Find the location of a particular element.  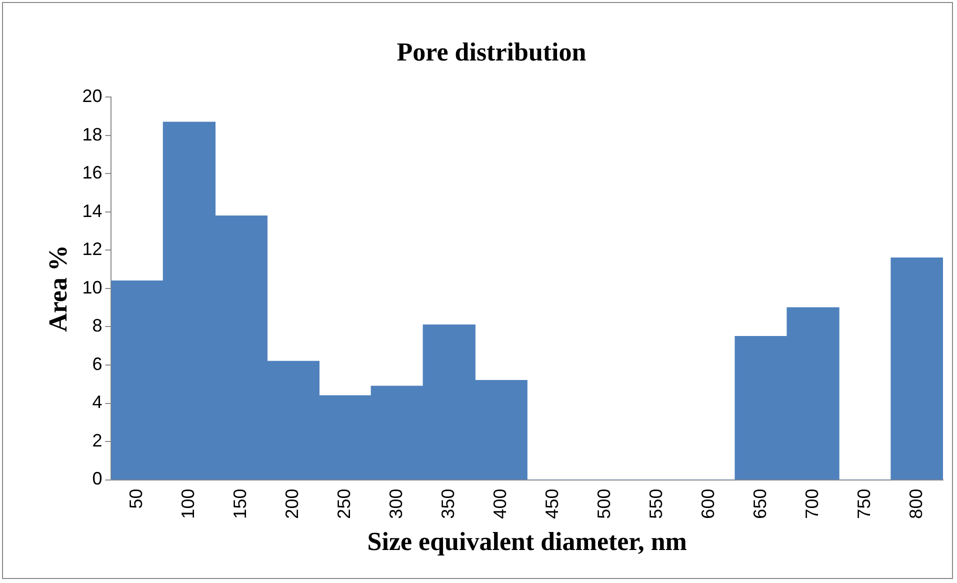

y-tick-label: 10 is located at coordinates (92, 287).